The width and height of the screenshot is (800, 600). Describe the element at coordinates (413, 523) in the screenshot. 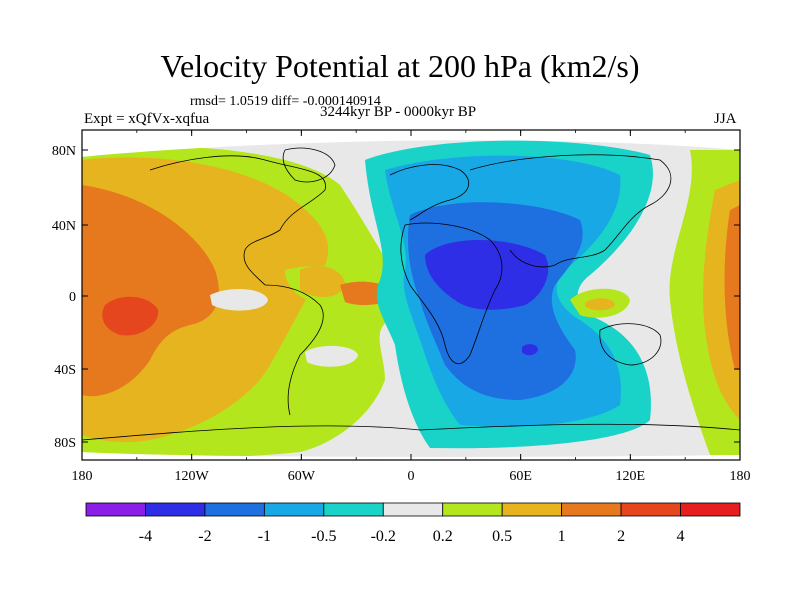

I see `colorbar: -4 -2 -1 -0.5 -0.2 0.2 0.5 1 2 4` at that location.